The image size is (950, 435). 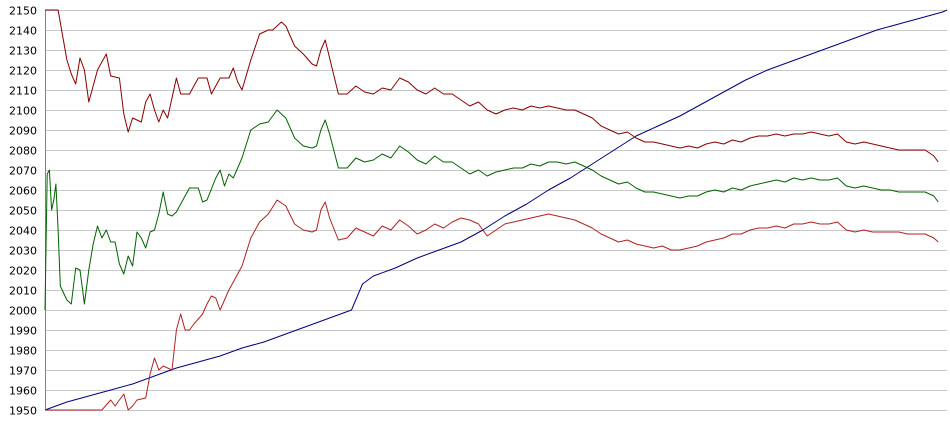 What do you see at coordinates (23, 191) in the screenshot?
I see `y-tick-label: 2060` at bounding box center [23, 191].